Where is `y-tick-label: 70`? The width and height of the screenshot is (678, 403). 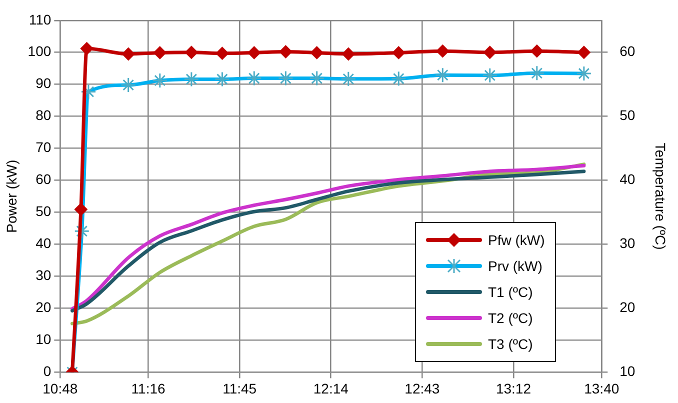 y-tick-label: 70 is located at coordinates (44, 147).